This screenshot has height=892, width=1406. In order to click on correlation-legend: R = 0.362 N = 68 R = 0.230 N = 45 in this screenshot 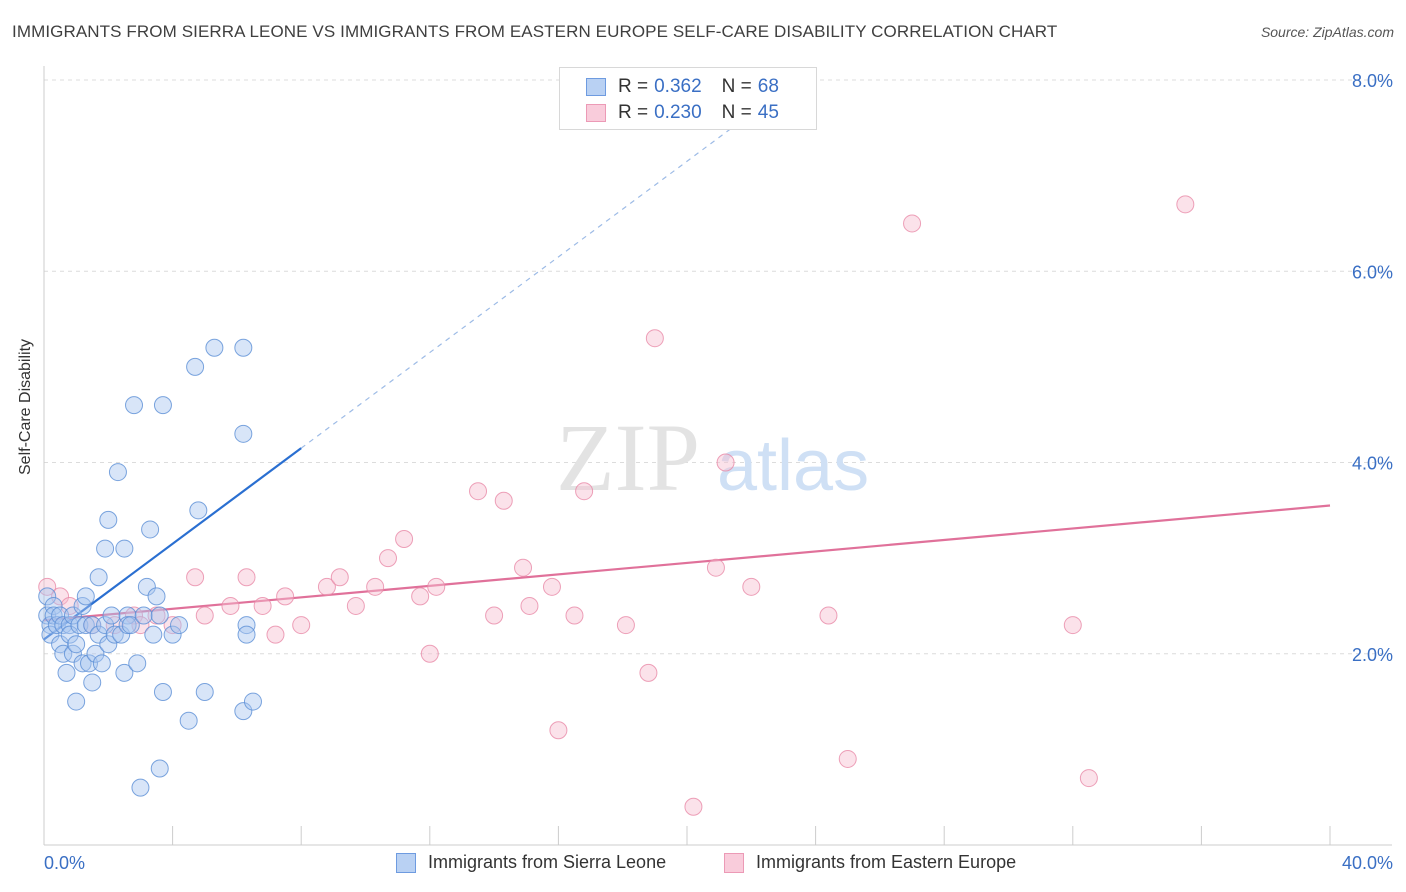, I will do `click(688, 98)`.